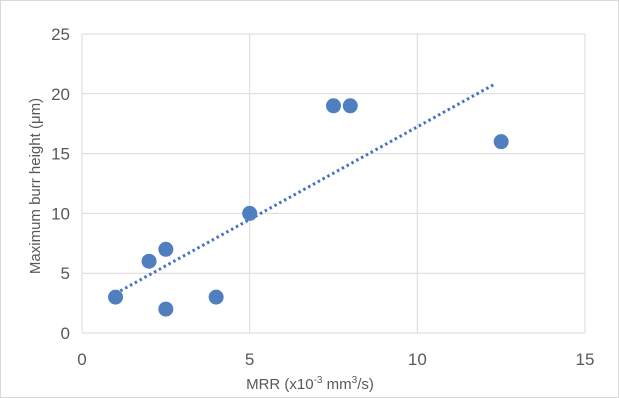 The image size is (619, 398). I want to click on y-tick-label: 15, so click(60, 154).